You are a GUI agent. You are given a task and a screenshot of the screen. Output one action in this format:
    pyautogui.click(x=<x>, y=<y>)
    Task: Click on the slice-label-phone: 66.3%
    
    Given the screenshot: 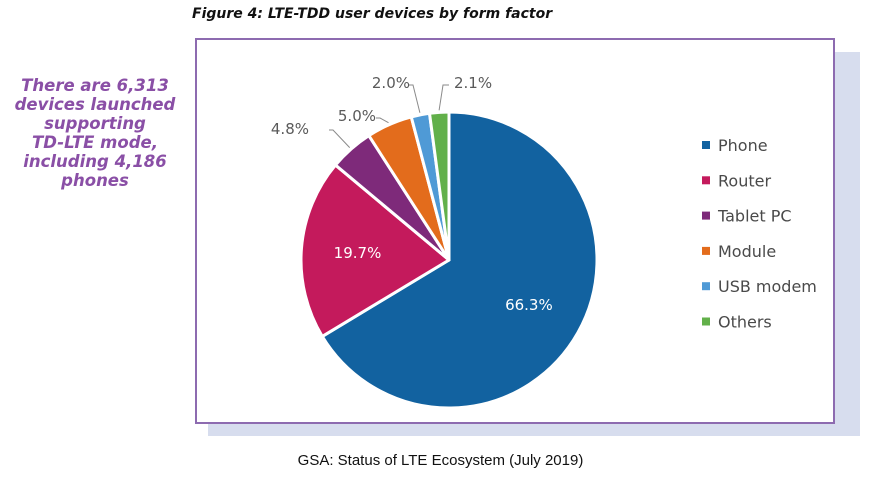 What is the action you would take?
    pyautogui.click(x=529, y=305)
    